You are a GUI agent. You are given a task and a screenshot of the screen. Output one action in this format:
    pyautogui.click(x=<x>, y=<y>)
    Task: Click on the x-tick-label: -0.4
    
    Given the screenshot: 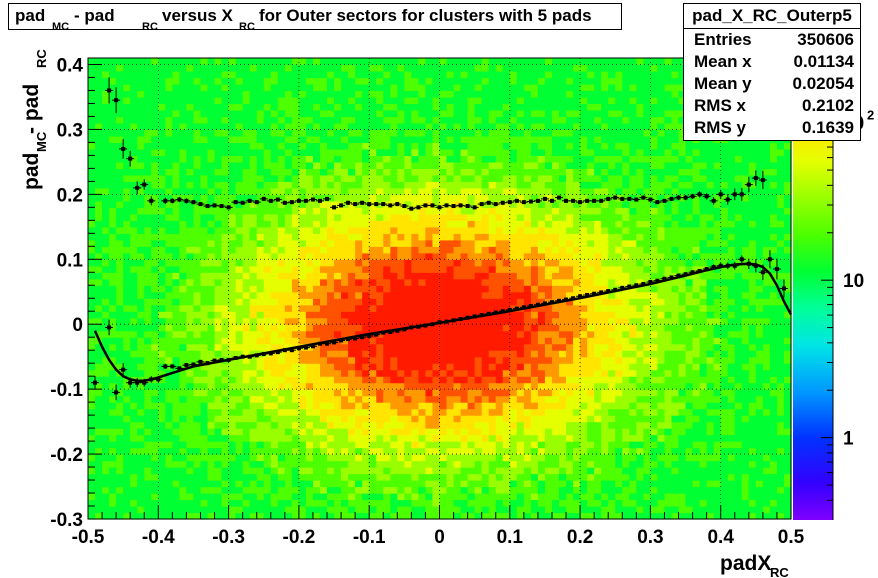 What is the action you would take?
    pyautogui.click(x=158, y=537)
    